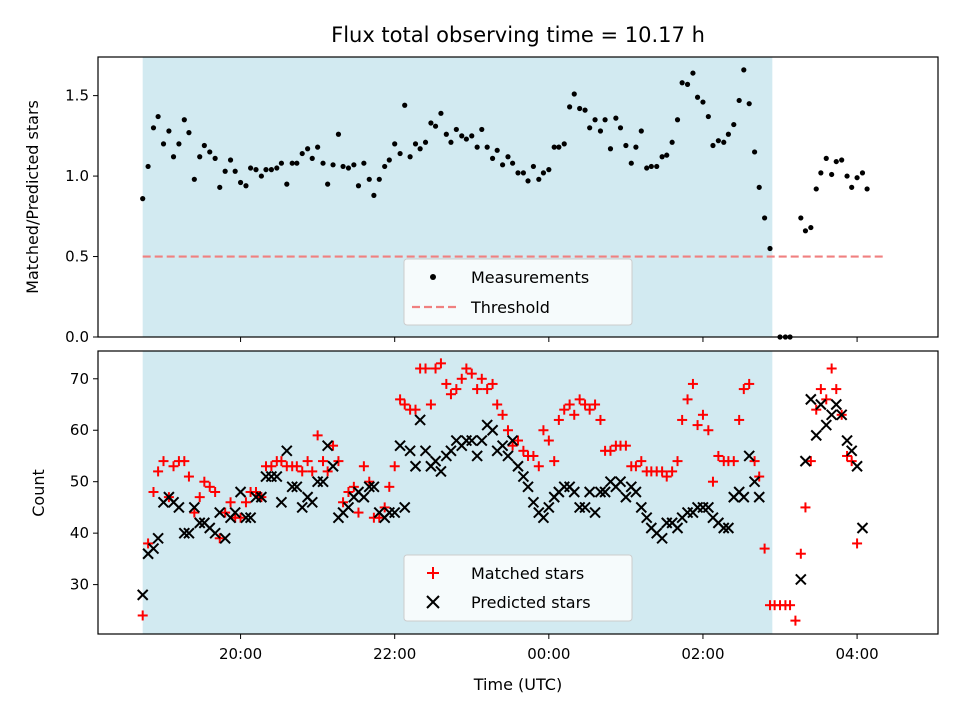 Image resolution: width=960 pixels, height=720 pixels. I want to click on top-chart-title: Flux total observing time = 10.17 h, so click(518, 35).